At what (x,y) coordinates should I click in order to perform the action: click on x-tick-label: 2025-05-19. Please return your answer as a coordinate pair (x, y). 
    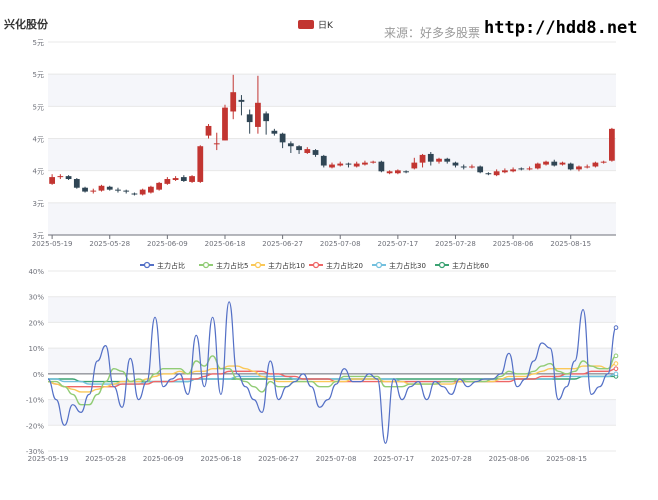
    Looking at the image, I should click on (52, 244).